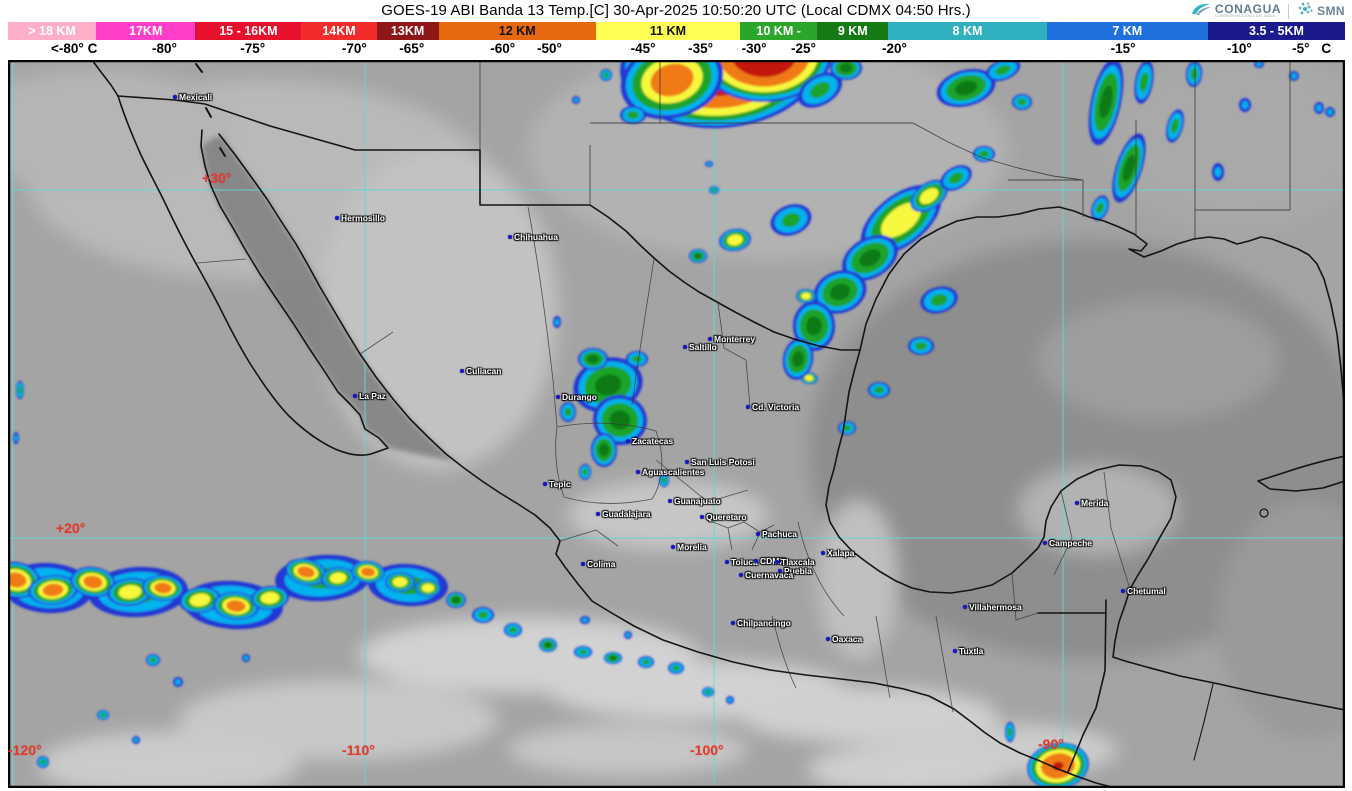  I want to click on us-state-lines, so click(885, 149).